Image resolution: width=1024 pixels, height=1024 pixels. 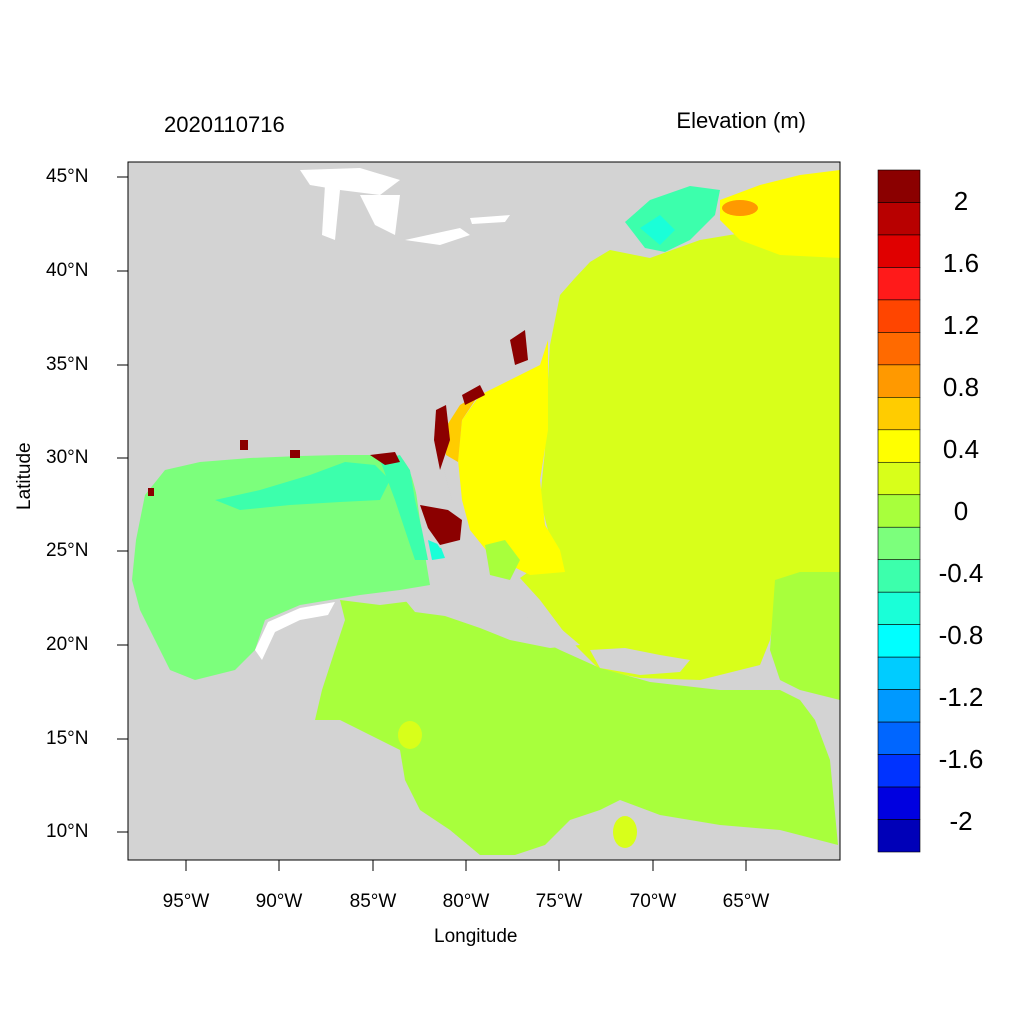 I want to click on lon-tick-label: 90°W, so click(x=279, y=901).